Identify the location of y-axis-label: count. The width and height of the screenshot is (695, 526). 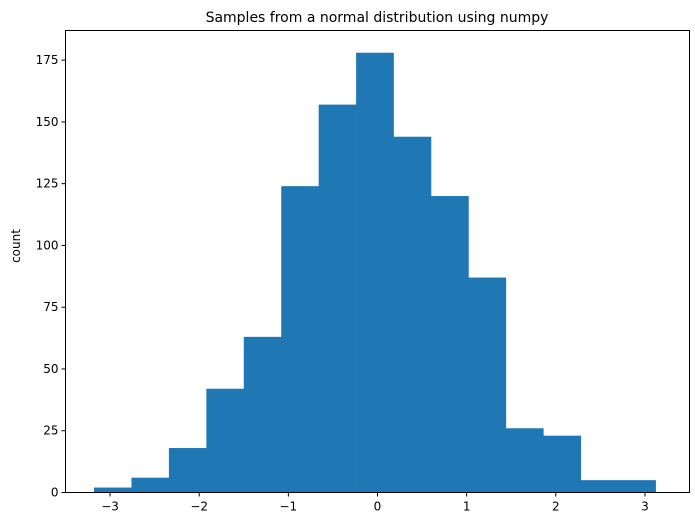
(16, 246).